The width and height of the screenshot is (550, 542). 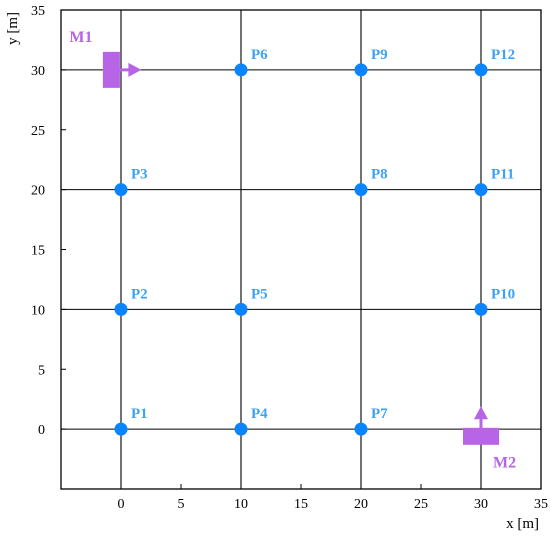 I want to click on y-axis-label: y [m], so click(x=13, y=28).